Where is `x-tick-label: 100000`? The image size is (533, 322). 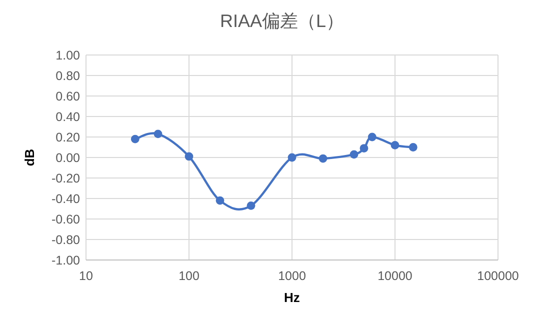
x-tick-label: 100000 is located at coordinates (498, 276).